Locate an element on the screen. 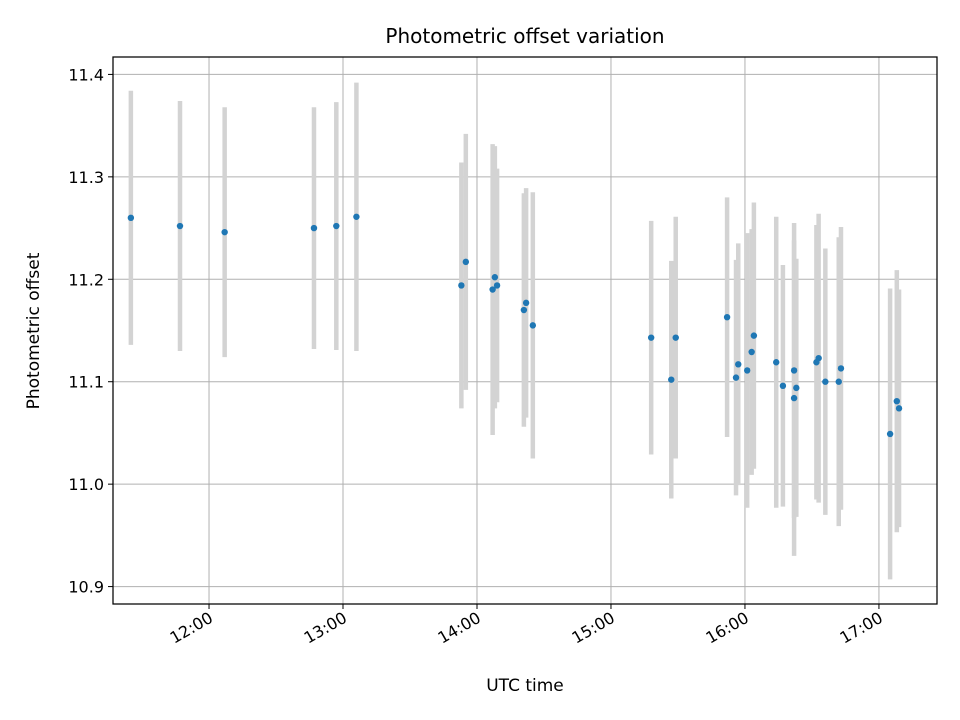 This screenshot has height=720, width=960. chart-title: Photometric offset variation is located at coordinates (524, 36).